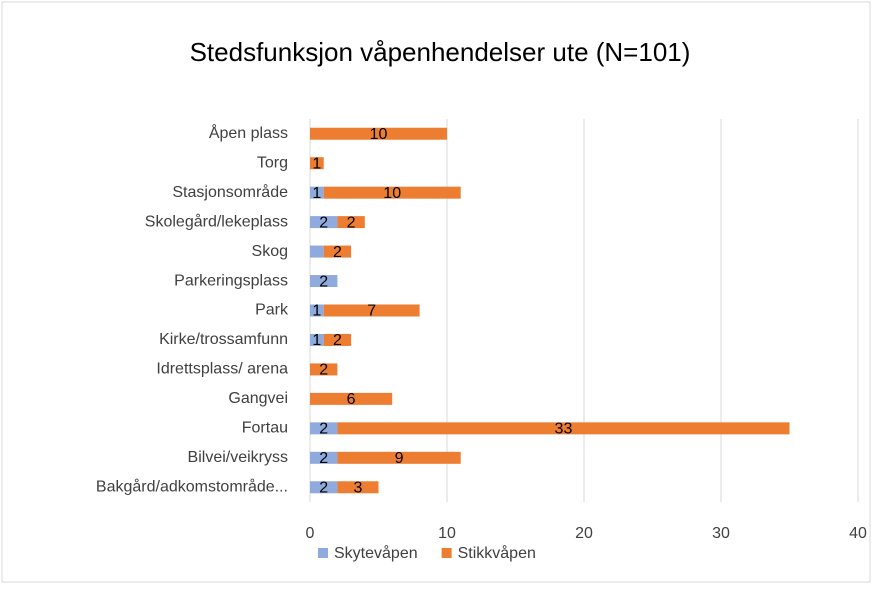 This screenshot has width=874, height=590. I want to click on x-tick-label: 20, so click(584, 533).